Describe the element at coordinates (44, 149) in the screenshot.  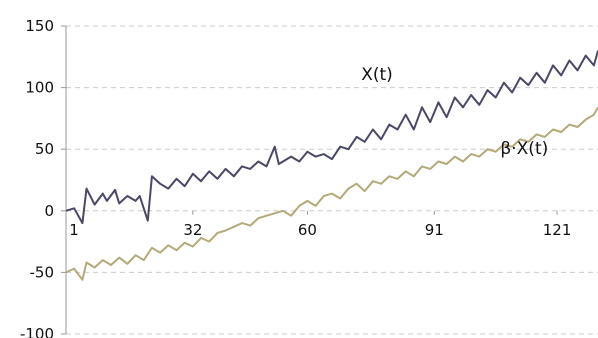
I see `y-tick-label-2: 50` at that location.